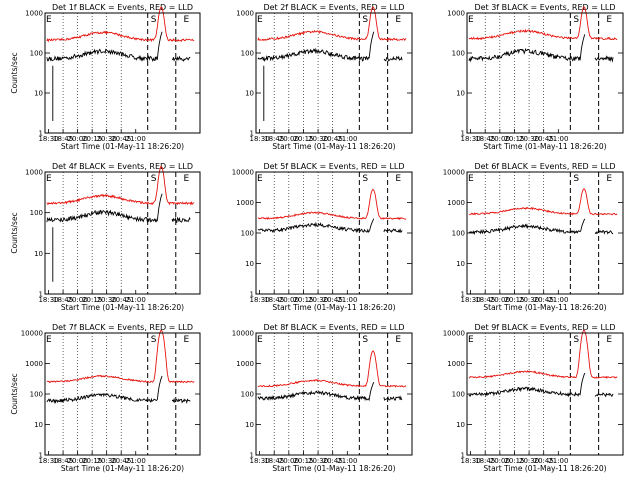  I want to click on panel-title: Det 5f BLACK = Events, RED = LLD, so click(333, 166).